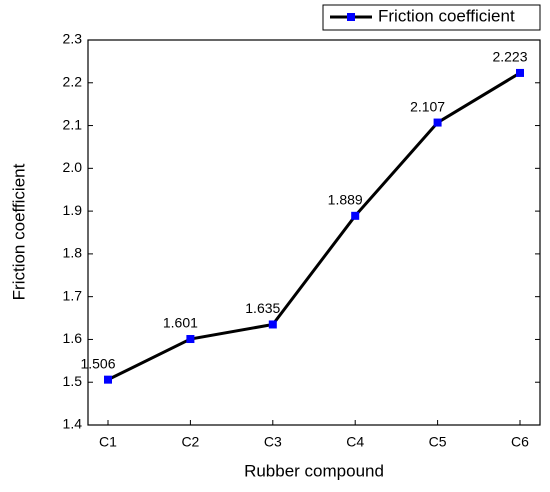 The width and height of the screenshot is (550, 492). Describe the element at coordinates (427, 106) in the screenshot. I see `data-label: 2.107` at that location.